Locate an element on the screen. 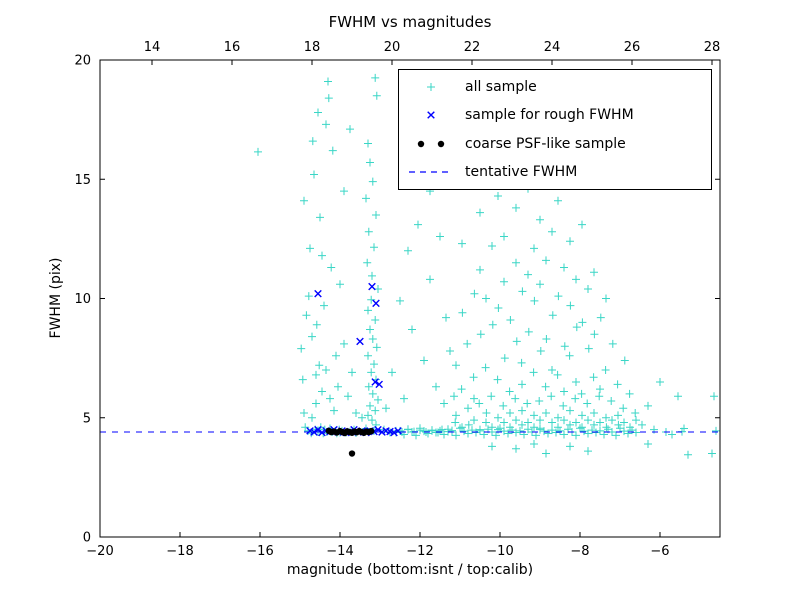 The width and height of the screenshot is (800, 600). legend-item-coarse-psf: coarse PSF-like sample is located at coordinates (555, 143).